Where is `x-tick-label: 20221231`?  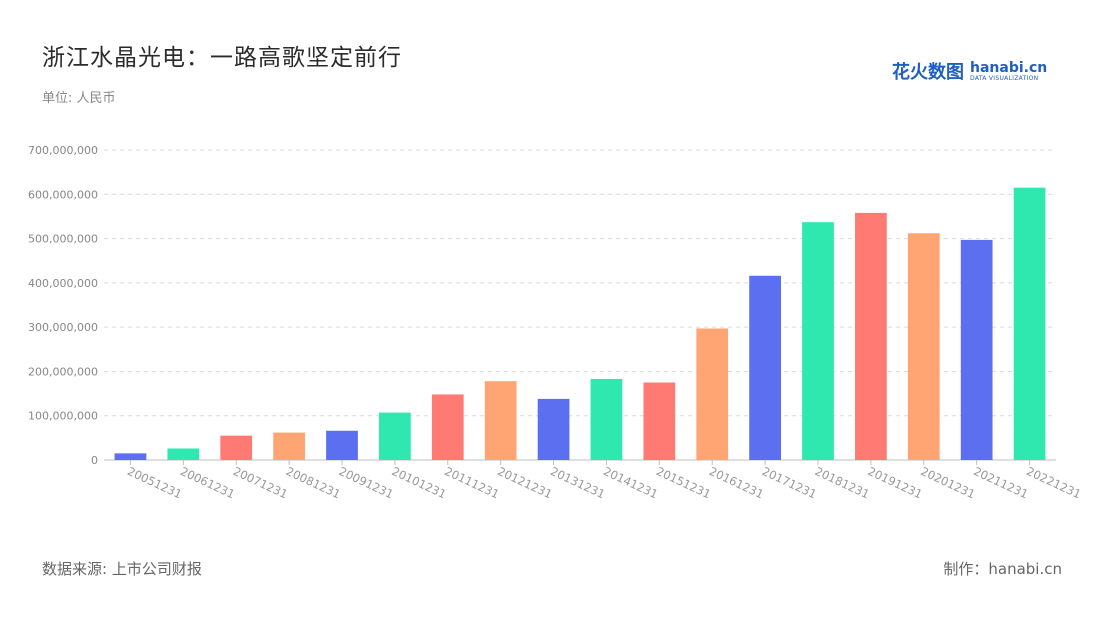 x-tick-label: 20221231 is located at coordinates (1053, 482).